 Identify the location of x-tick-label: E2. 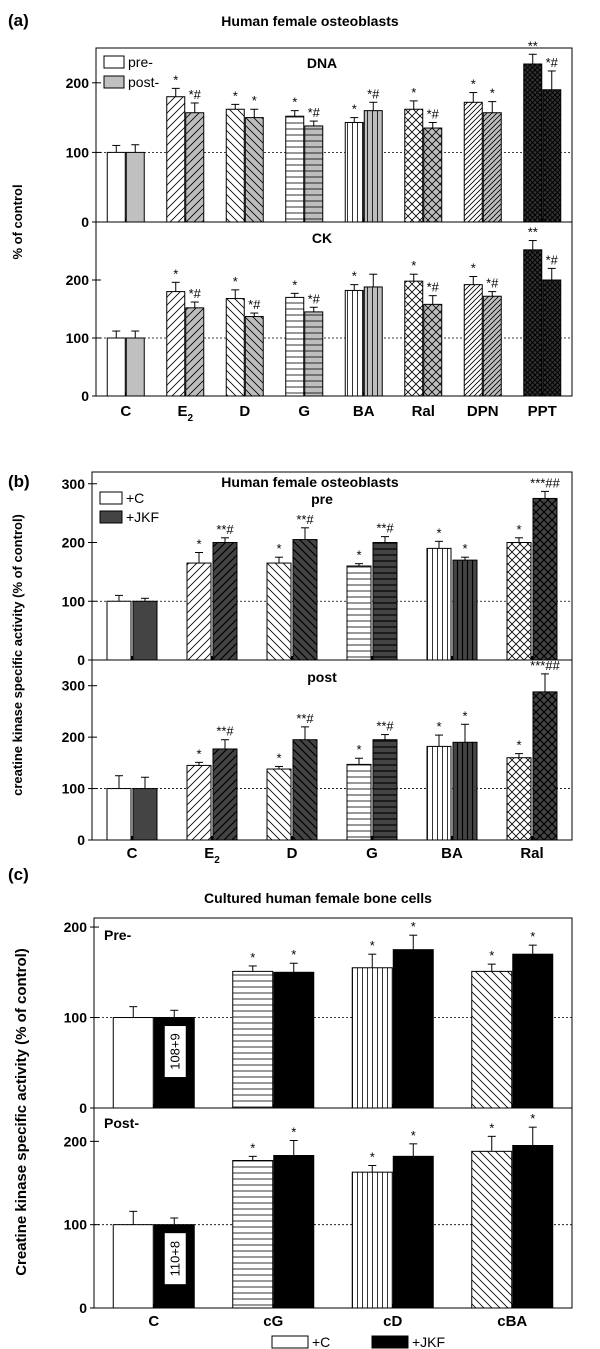
(212, 855).